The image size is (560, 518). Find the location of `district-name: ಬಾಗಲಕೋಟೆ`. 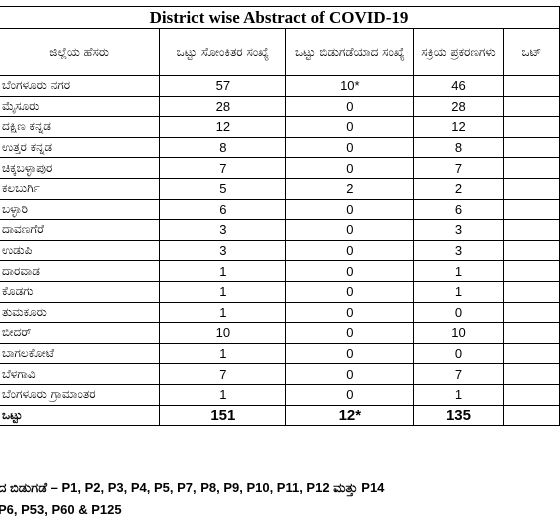

district-name: ಬಾಗಲಕೋಟೆ is located at coordinates (80, 353).